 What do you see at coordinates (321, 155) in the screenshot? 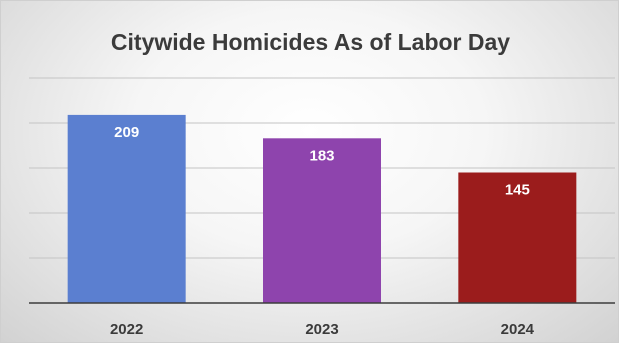
I see `data-label-2023: 183` at bounding box center [321, 155].